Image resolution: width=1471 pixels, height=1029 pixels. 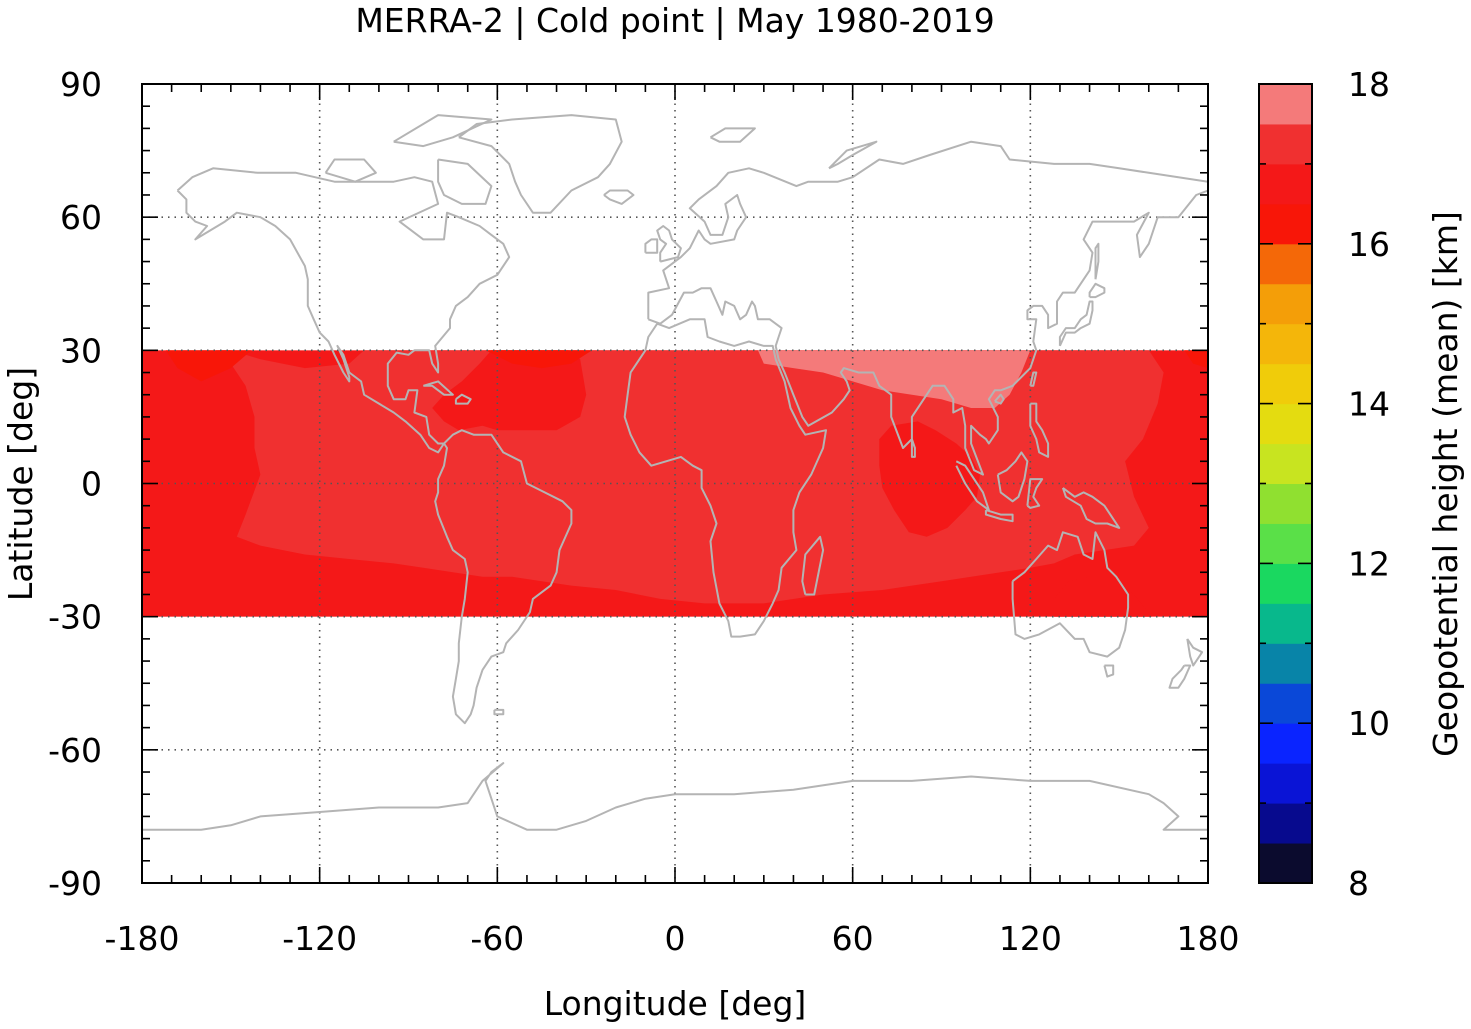 I want to click on coastline-victoria-island, so click(x=350, y=170).